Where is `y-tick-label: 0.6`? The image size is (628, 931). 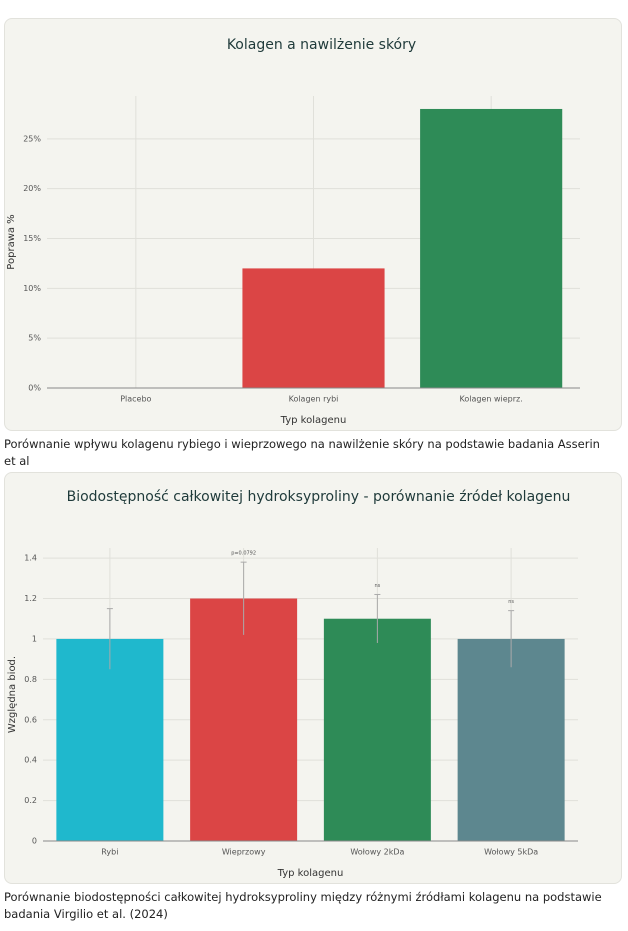
y-tick-label: 0.6 is located at coordinates (30, 719).